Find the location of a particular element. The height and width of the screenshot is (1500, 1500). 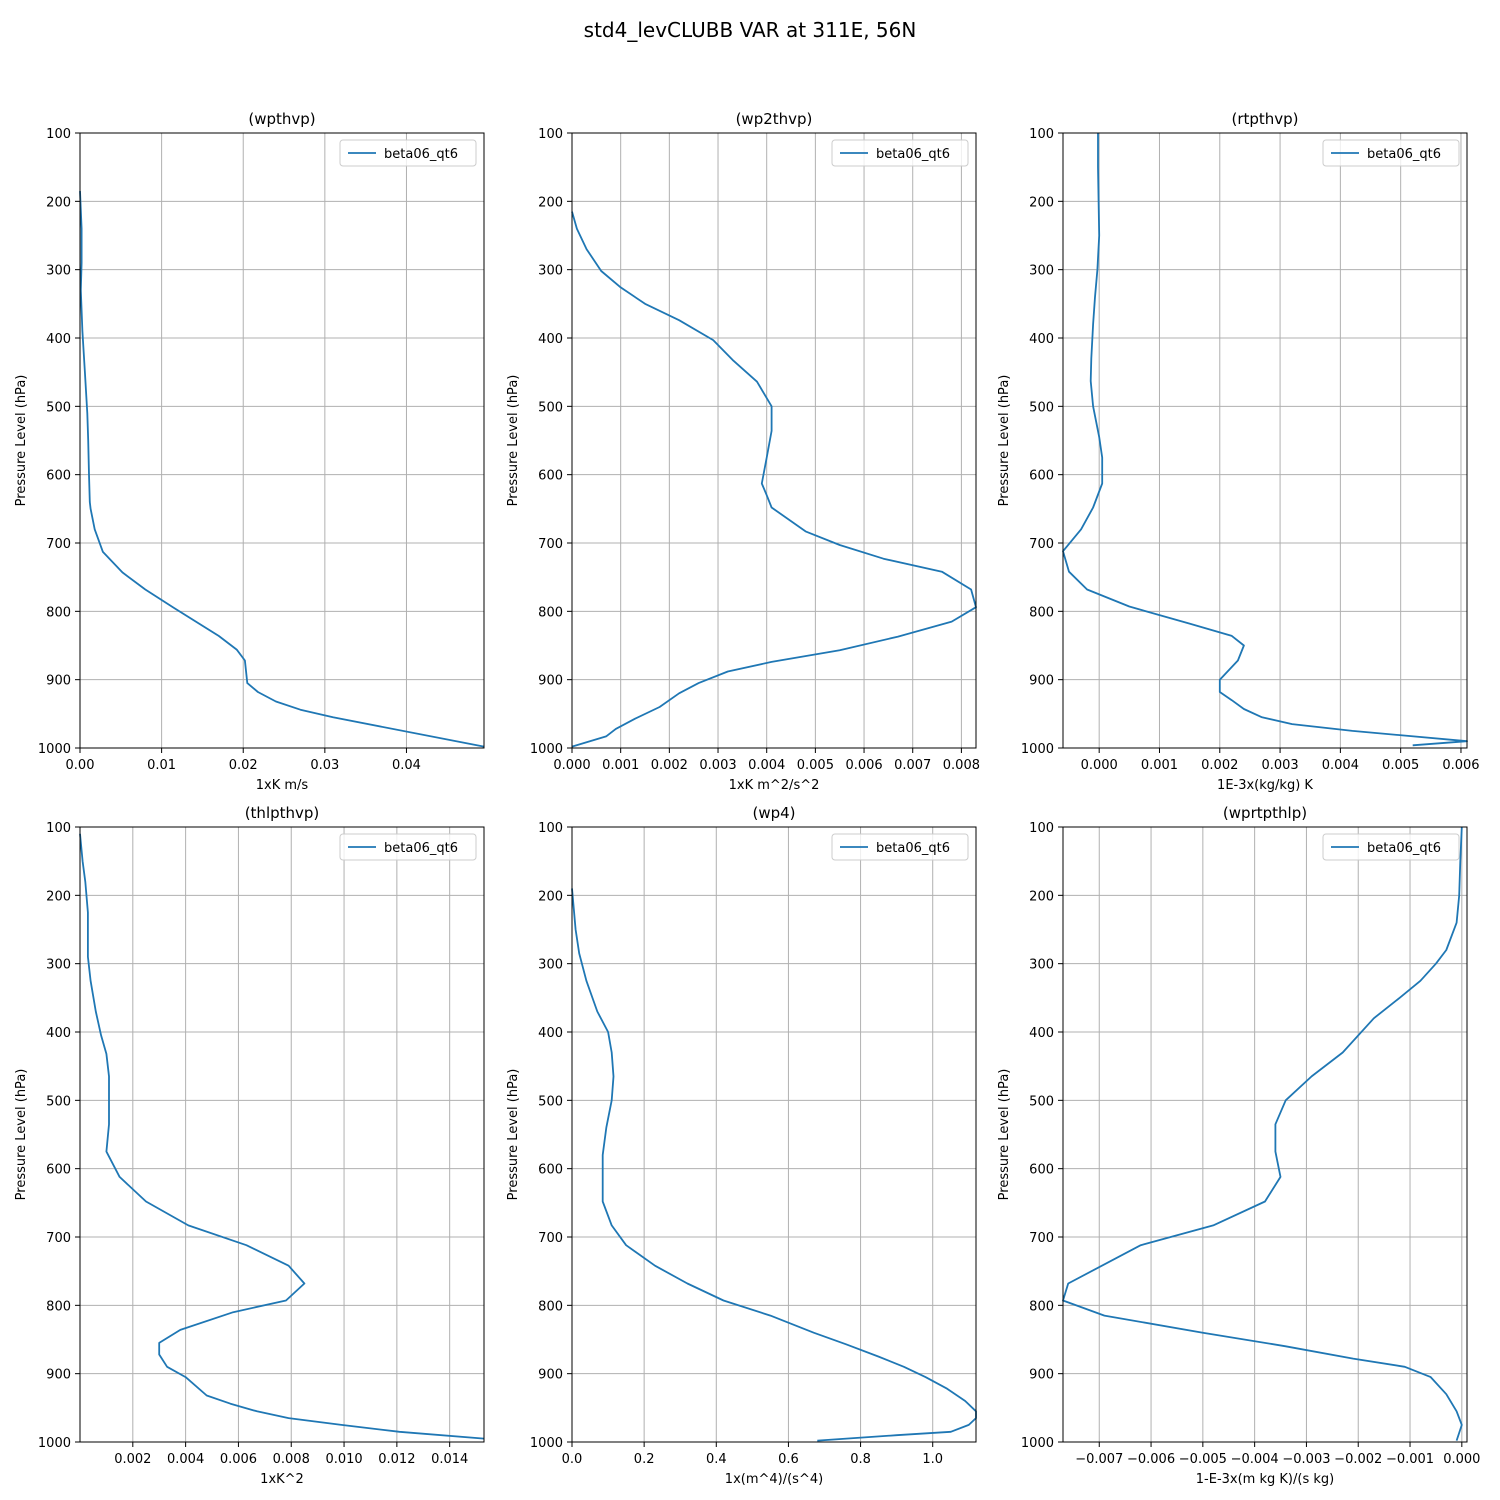

x-tick-label: 0.00 is located at coordinates (80, 765).